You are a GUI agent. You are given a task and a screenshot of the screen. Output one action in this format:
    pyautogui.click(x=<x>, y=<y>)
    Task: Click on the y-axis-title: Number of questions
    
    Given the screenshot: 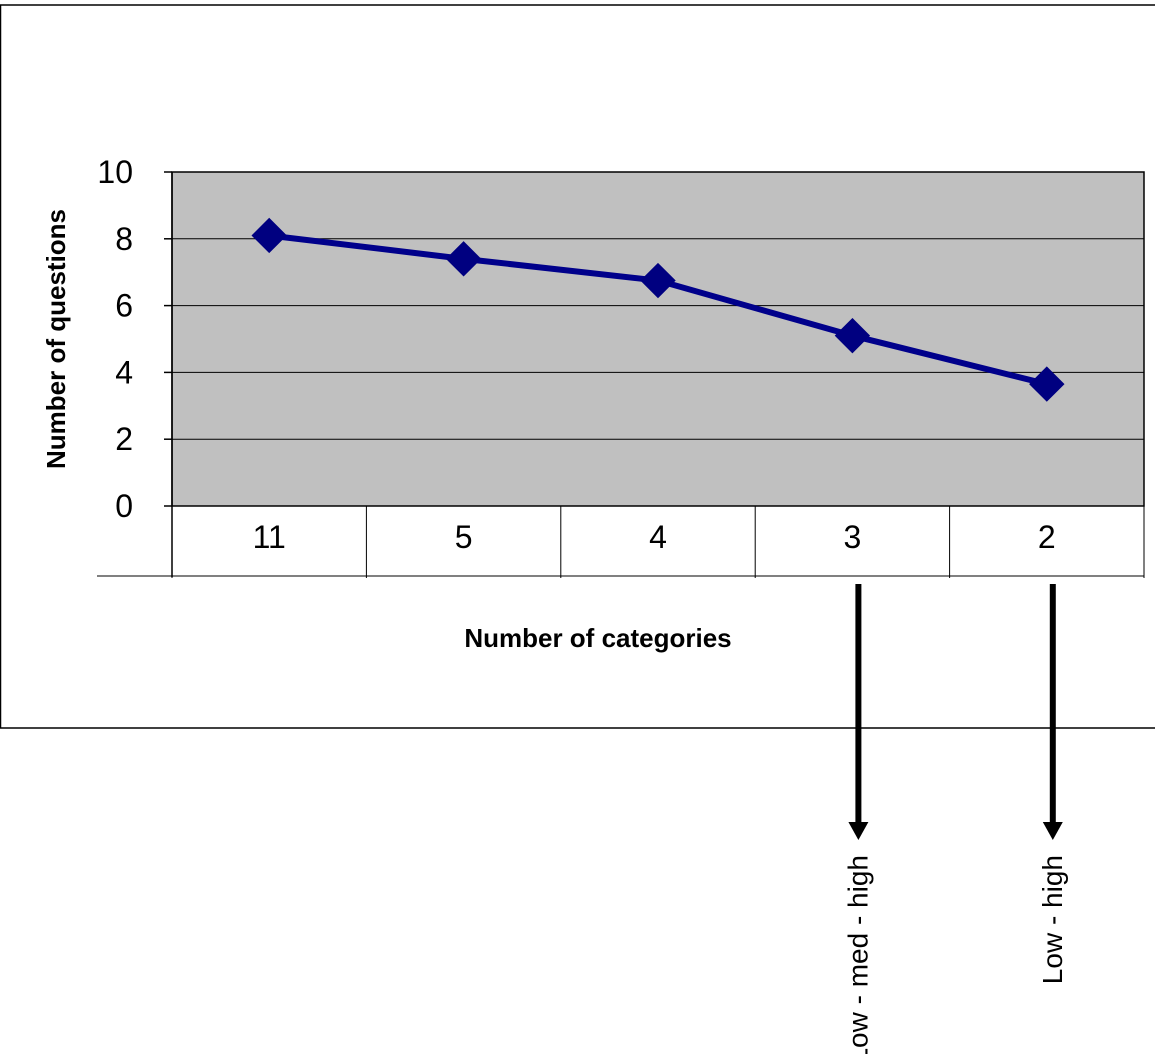 What is the action you would take?
    pyautogui.click(x=56, y=339)
    